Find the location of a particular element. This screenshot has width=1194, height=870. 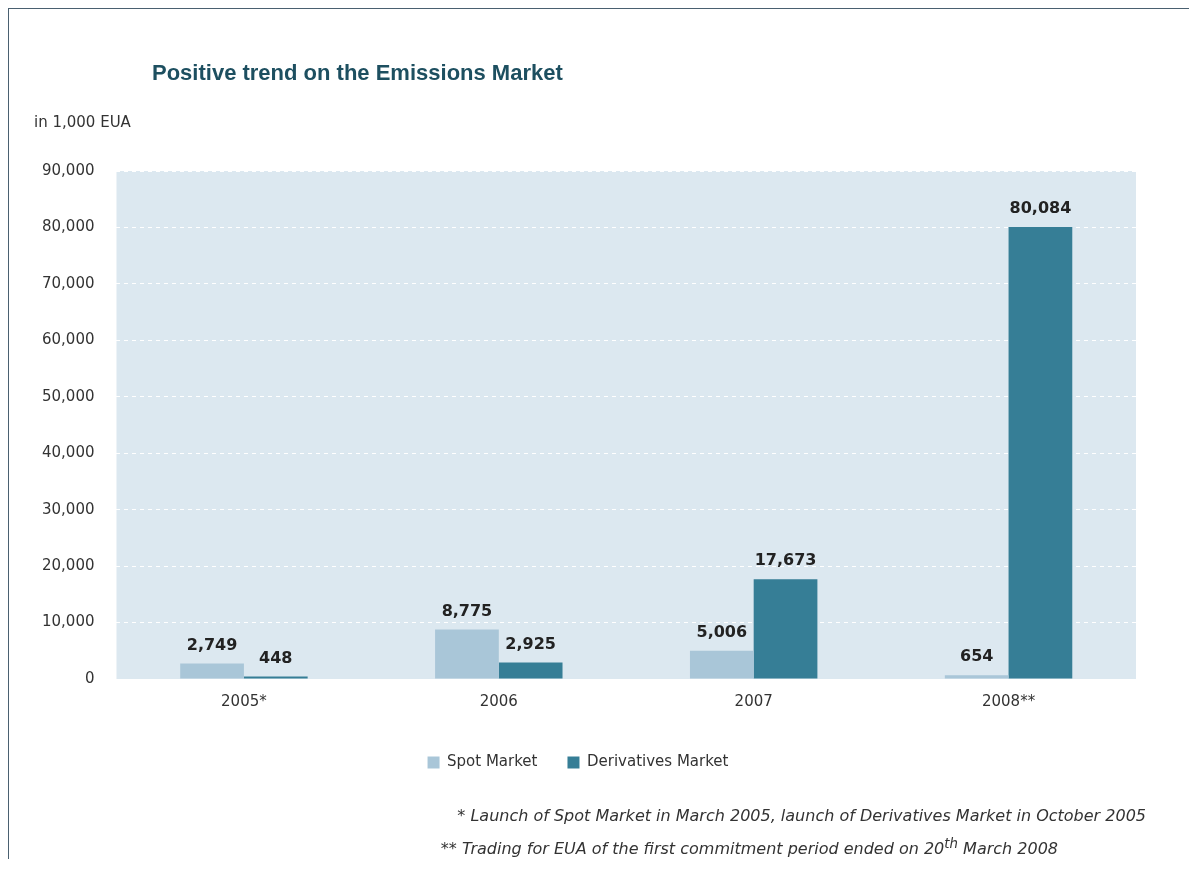

data-label: 654 is located at coordinates (977, 656).